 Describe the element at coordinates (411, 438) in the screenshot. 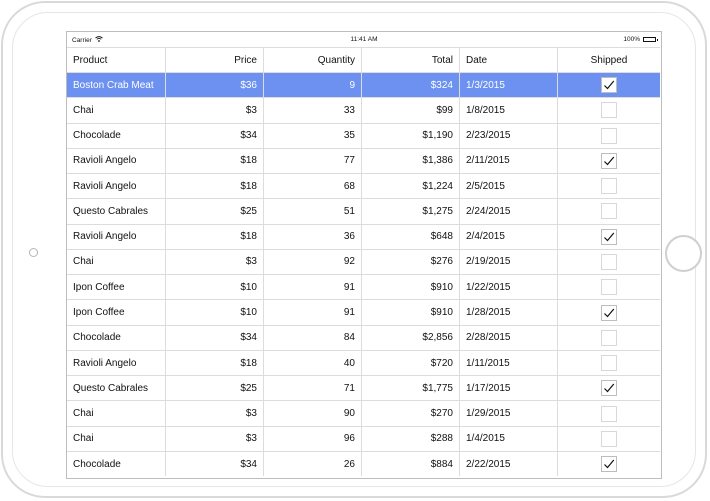

I see `cell-total: $288` at that location.